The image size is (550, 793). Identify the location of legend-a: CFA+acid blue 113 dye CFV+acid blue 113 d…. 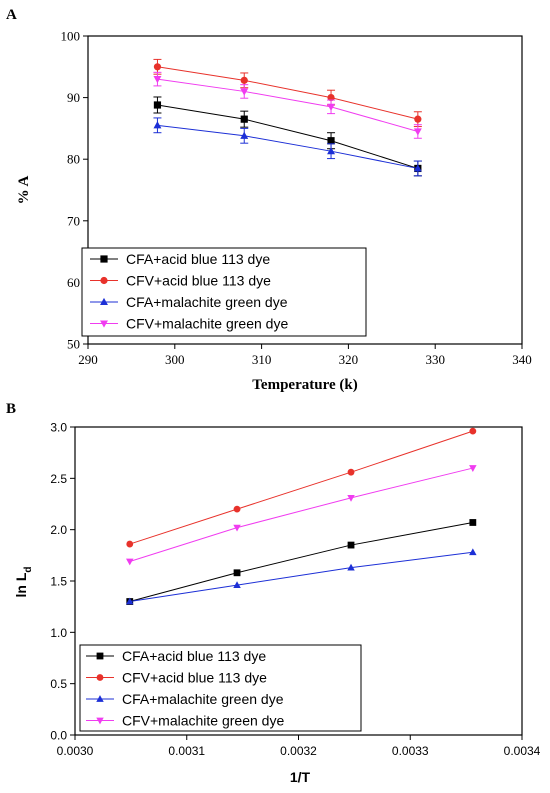
(224, 292).